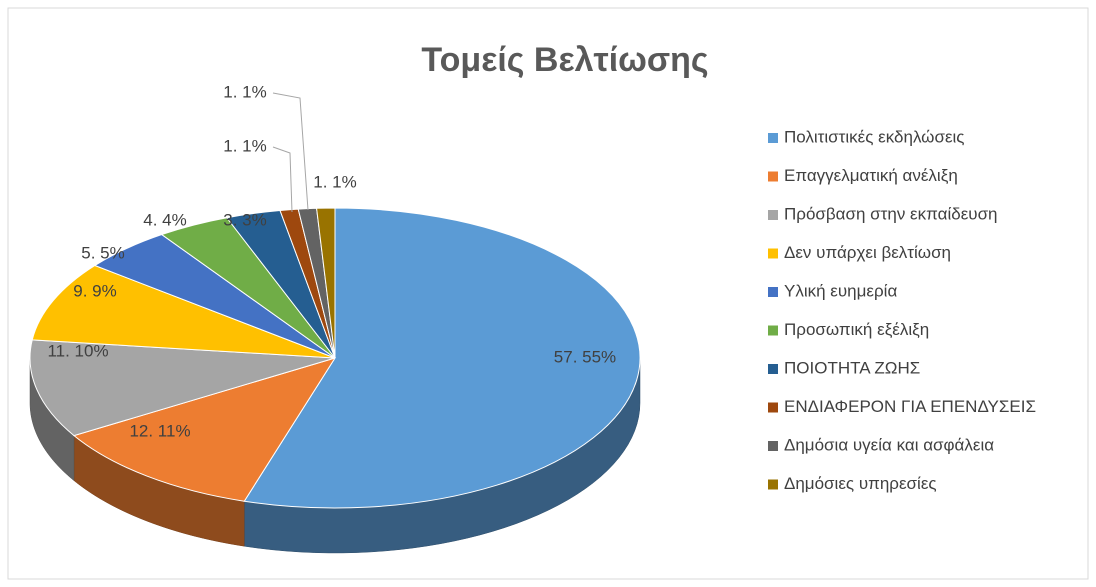  What do you see at coordinates (164, 219) in the screenshot?
I see `data-label: 4. 4%` at bounding box center [164, 219].